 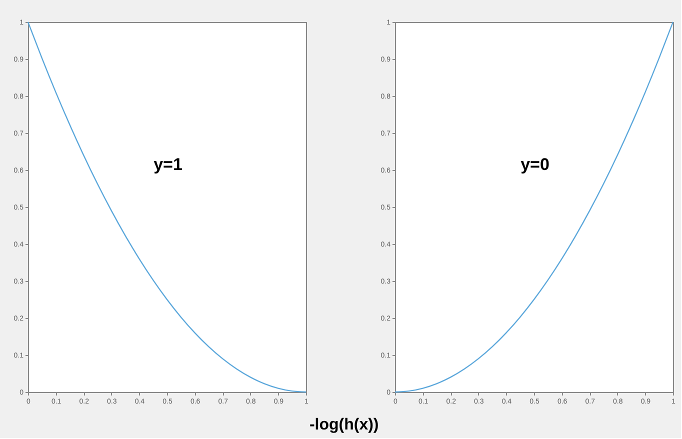 I want to click on annotation: y=0, so click(x=535, y=164).